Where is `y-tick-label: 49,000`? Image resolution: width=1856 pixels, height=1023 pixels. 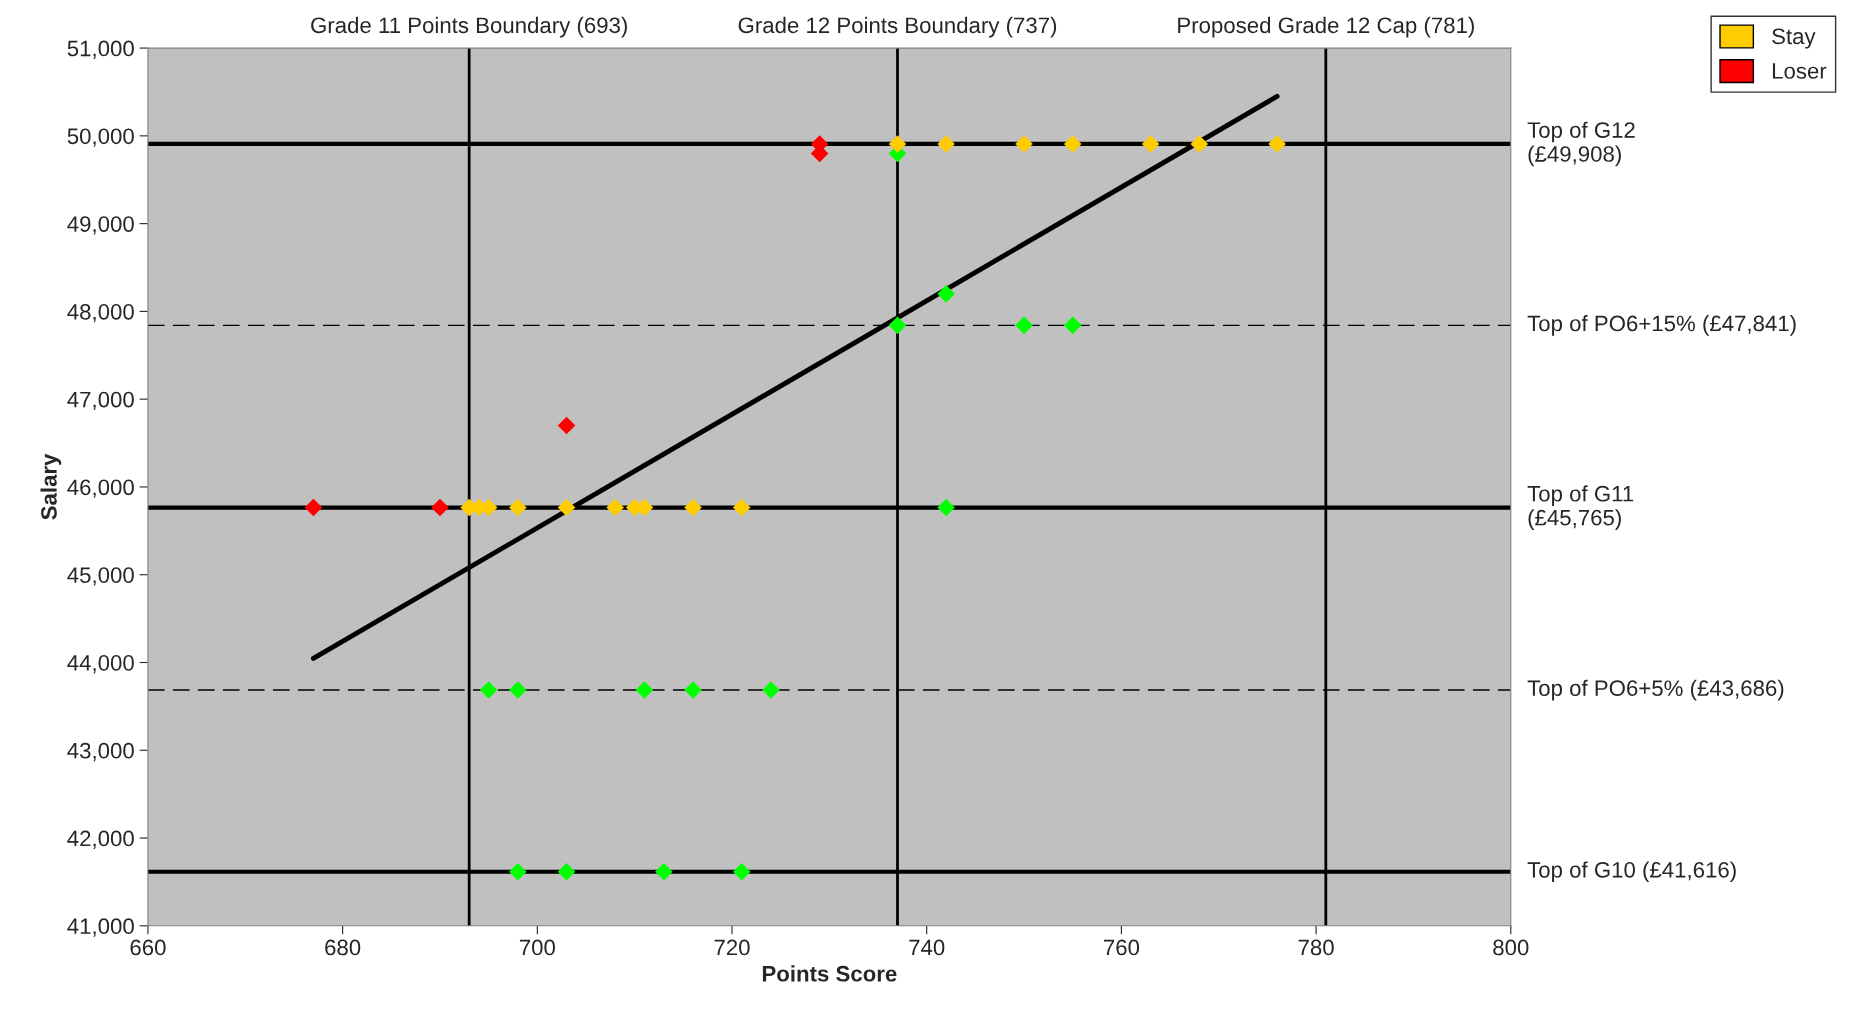 y-tick-label: 49,000 is located at coordinates (100, 225).